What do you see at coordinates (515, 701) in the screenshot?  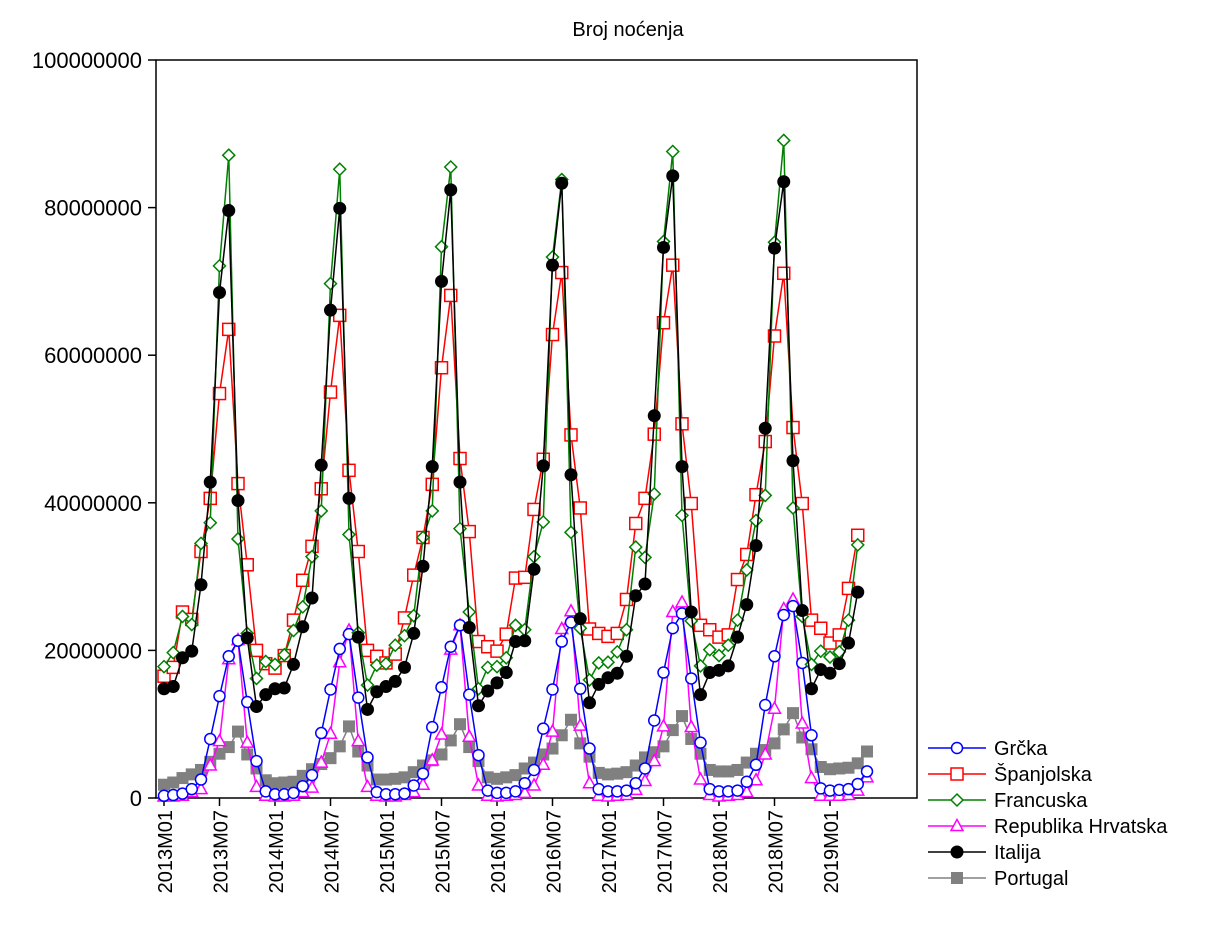 I see `series-grcka` at bounding box center [515, 701].